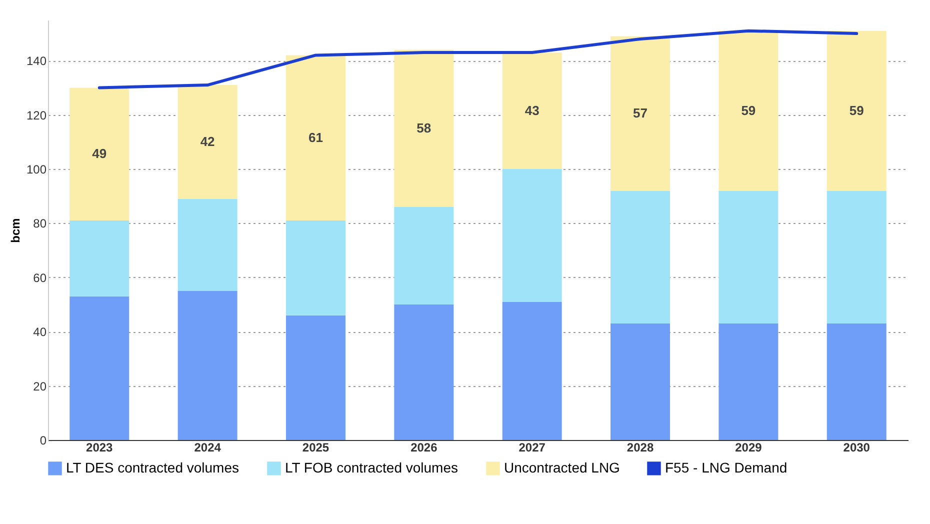 The image size is (930, 524). What do you see at coordinates (36, 115) in the screenshot?
I see `y-tick-label: 120` at bounding box center [36, 115].